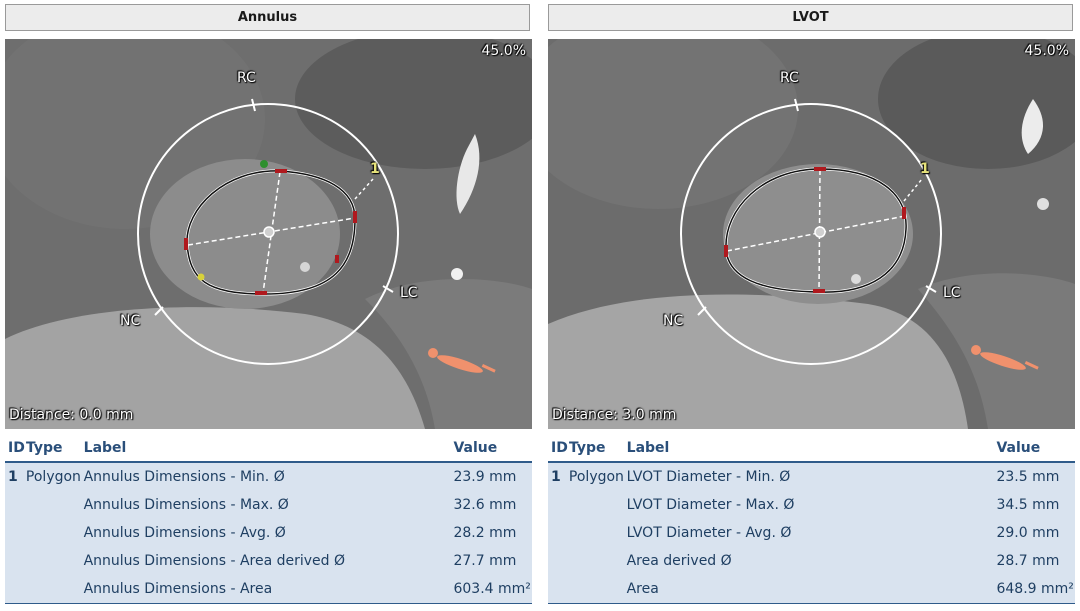  What do you see at coordinates (178, 589) in the screenshot?
I see `row-label: Annulus Dimensions - Area` at bounding box center [178, 589].